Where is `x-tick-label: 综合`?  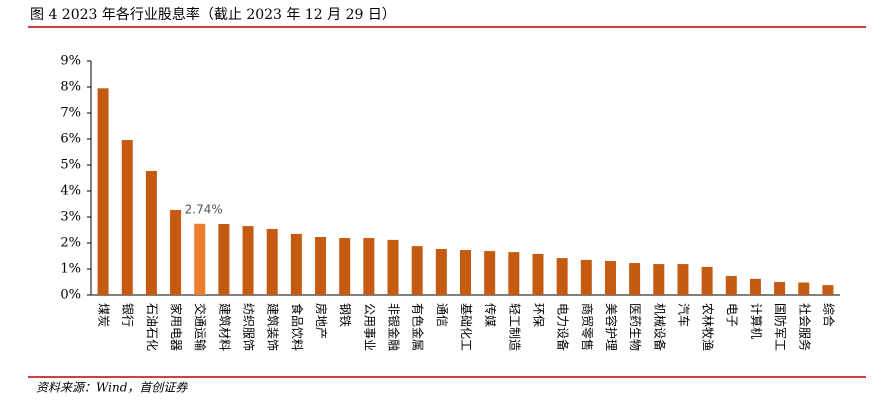 x-tick-label: 综合 is located at coordinates (828, 315).